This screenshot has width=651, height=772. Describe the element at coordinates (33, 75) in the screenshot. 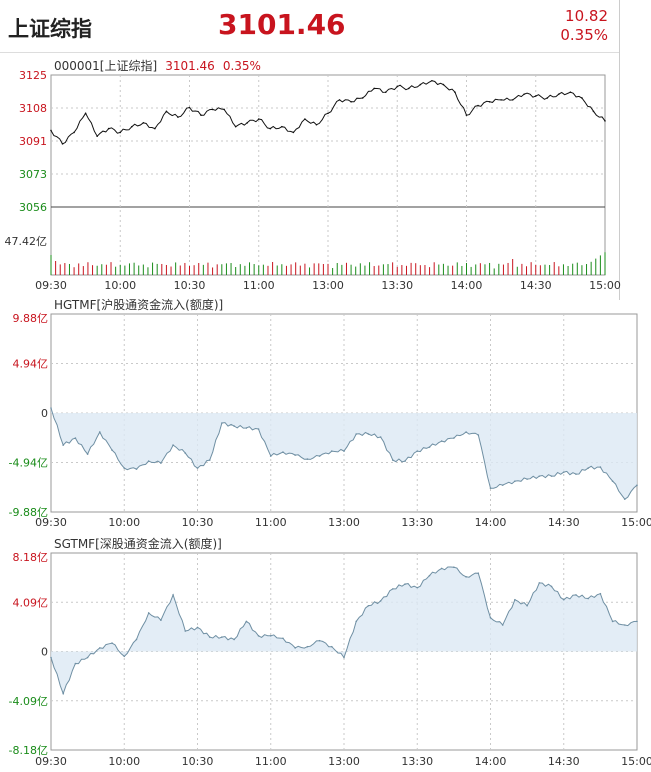

I see `y-tick-label: 3125` at that location.